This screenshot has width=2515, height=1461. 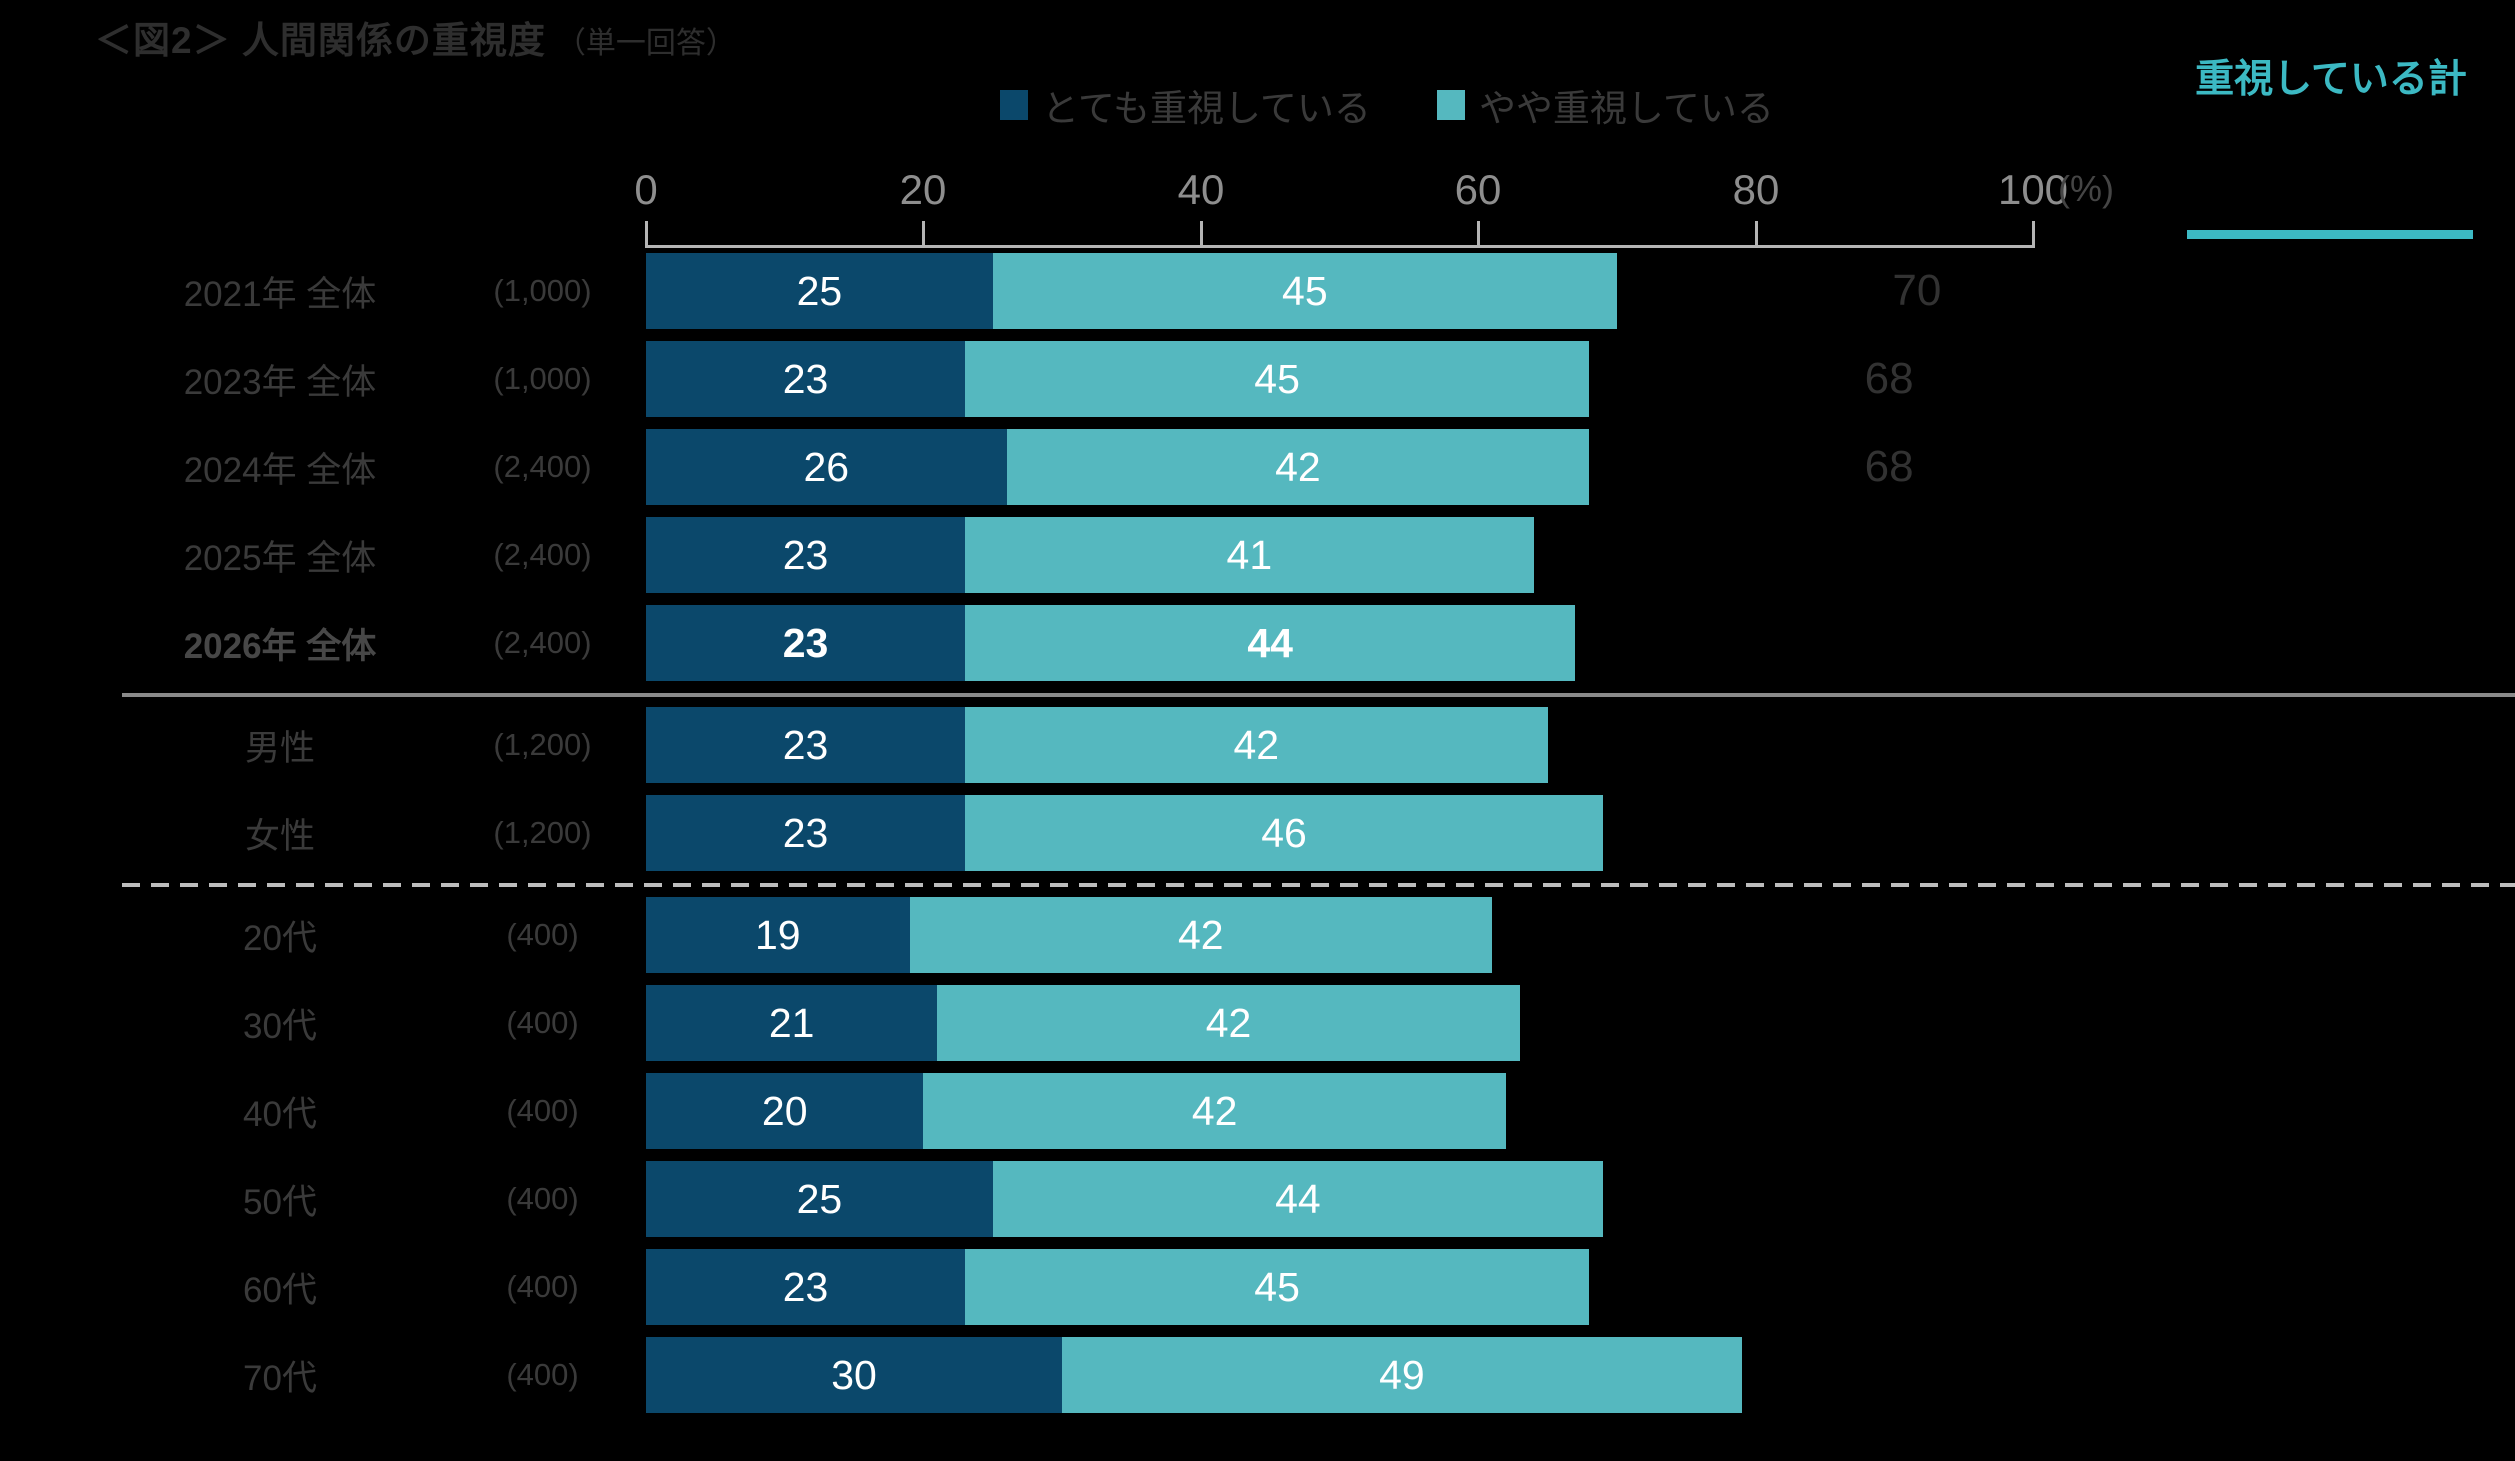 I want to click on legend-swatch-teal, so click(x=1450, y=105).